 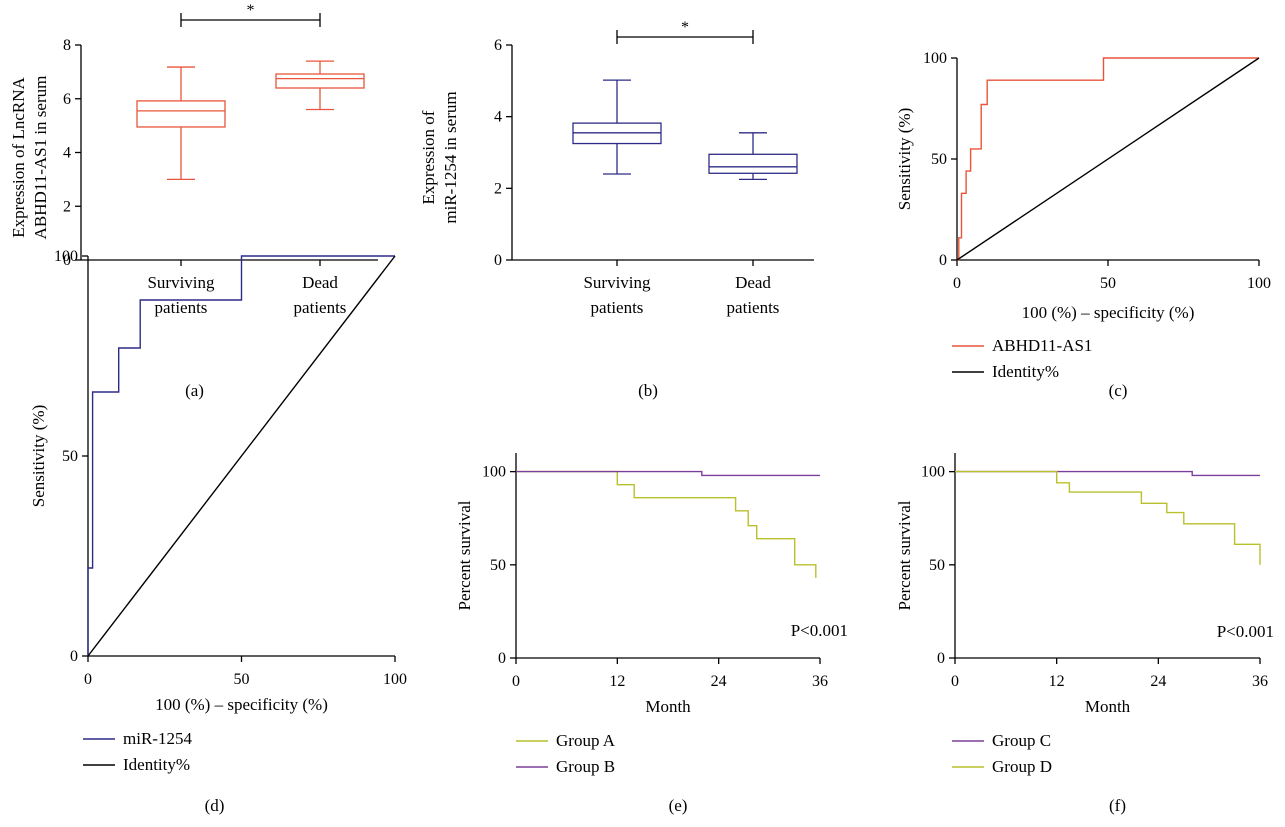 I want to click on panel-e-x-tick-label: 12, so click(x=617, y=681).